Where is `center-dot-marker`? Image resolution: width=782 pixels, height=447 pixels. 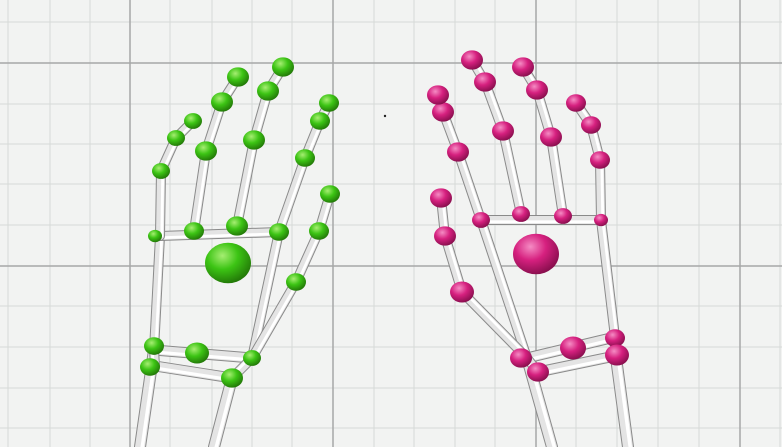 center-dot-marker is located at coordinates (385, 116).